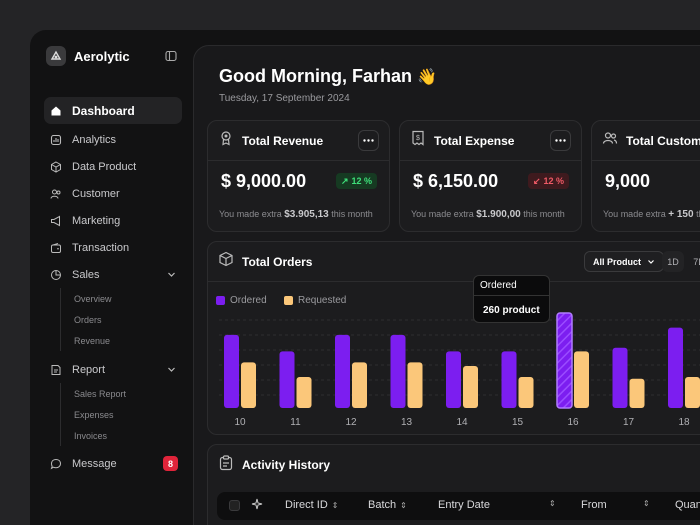 The width and height of the screenshot is (700, 525). I want to click on stat-note: You made extra $1.900,00 this month, so click(488, 214).